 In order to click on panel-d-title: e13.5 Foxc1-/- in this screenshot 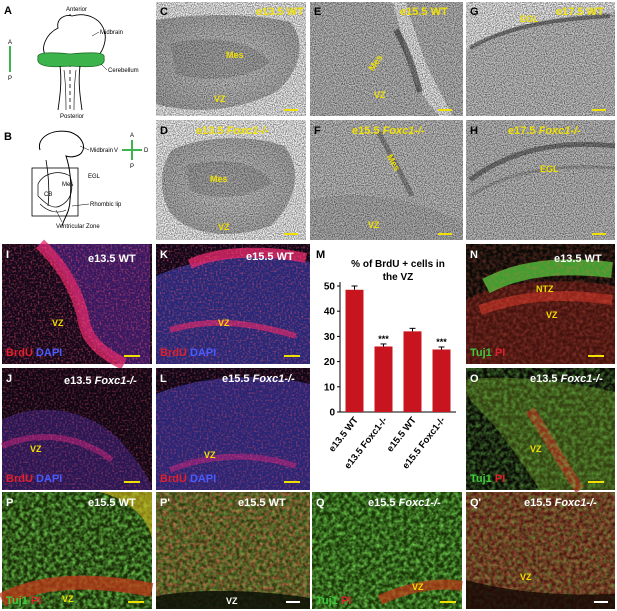, I will do `click(232, 131)`.